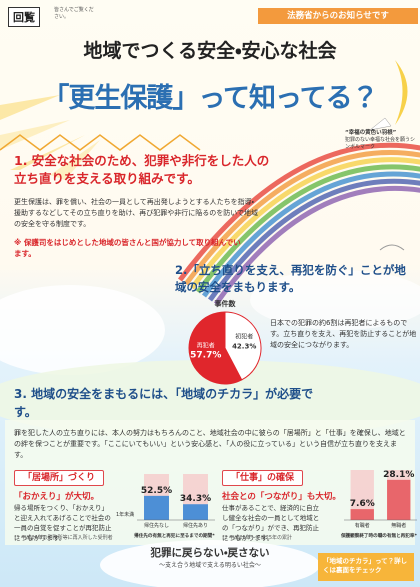 The width and height of the screenshot is (420, 587). Describe the element at coordinates (380, 143) in the screenshot. I see `symbol-desc: 犯罪のない幸福な社会を願うシンボルマーク` at that location.